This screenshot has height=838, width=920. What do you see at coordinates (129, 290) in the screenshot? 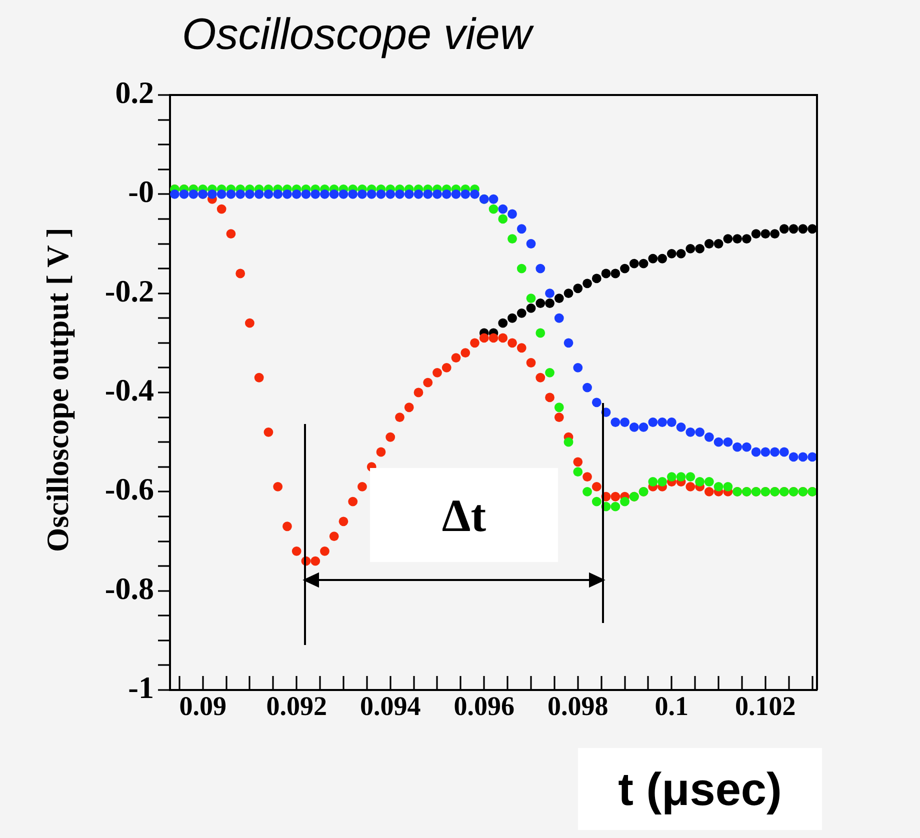
I see `y-tick-label: -0.2` at bounding box center [129, 290].